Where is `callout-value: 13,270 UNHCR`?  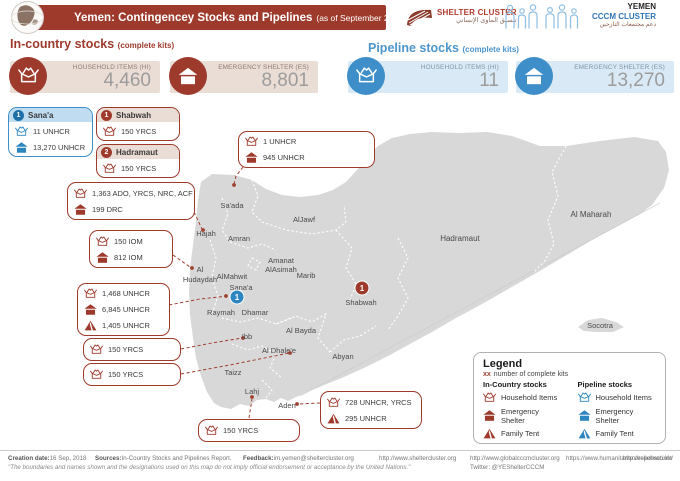 callout-value: 13,270 UNHCR is located at coordinates (59, 147).